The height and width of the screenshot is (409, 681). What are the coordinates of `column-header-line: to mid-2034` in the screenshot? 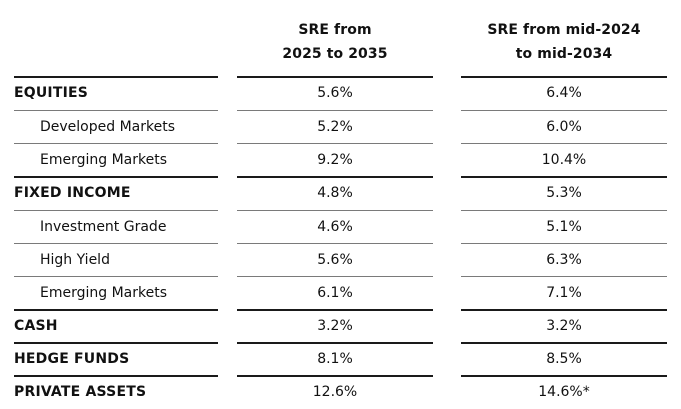 It's located at (564, 54).